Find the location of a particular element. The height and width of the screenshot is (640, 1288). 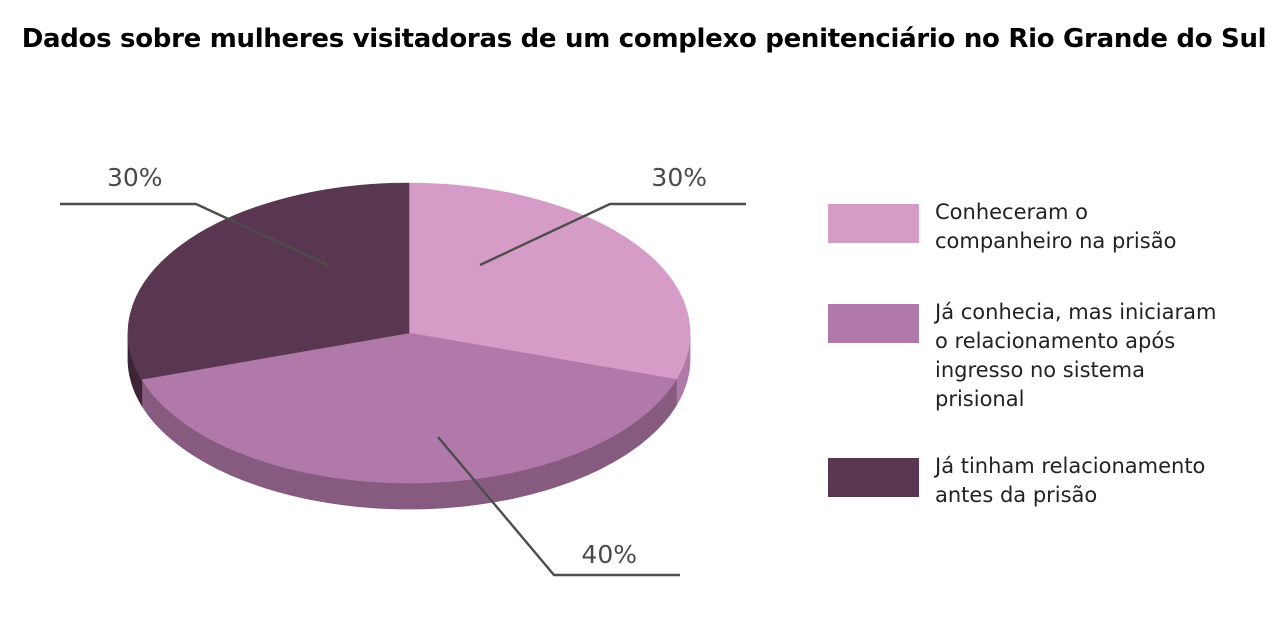

legend-swatch-ja-tinham is located at coordinates (873, 477).